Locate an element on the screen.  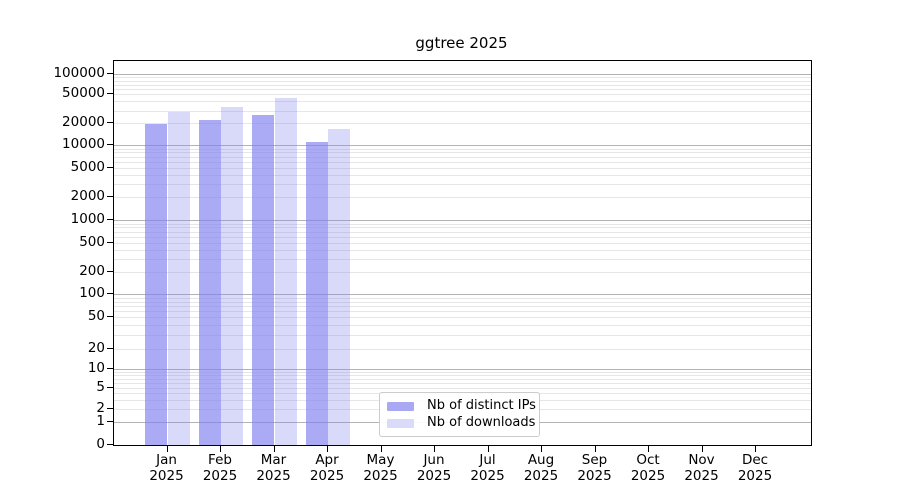
x-tick-month: Jun is located at coordinates (434, 460).